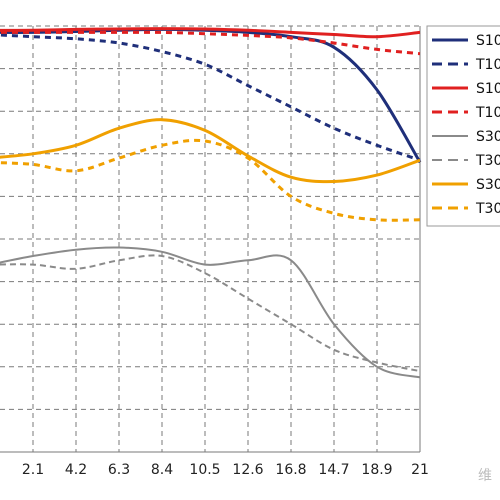  Describe the element at coordinates (119, 470) in the screenshot. I see `x-tick-label: 6.3` at that location.